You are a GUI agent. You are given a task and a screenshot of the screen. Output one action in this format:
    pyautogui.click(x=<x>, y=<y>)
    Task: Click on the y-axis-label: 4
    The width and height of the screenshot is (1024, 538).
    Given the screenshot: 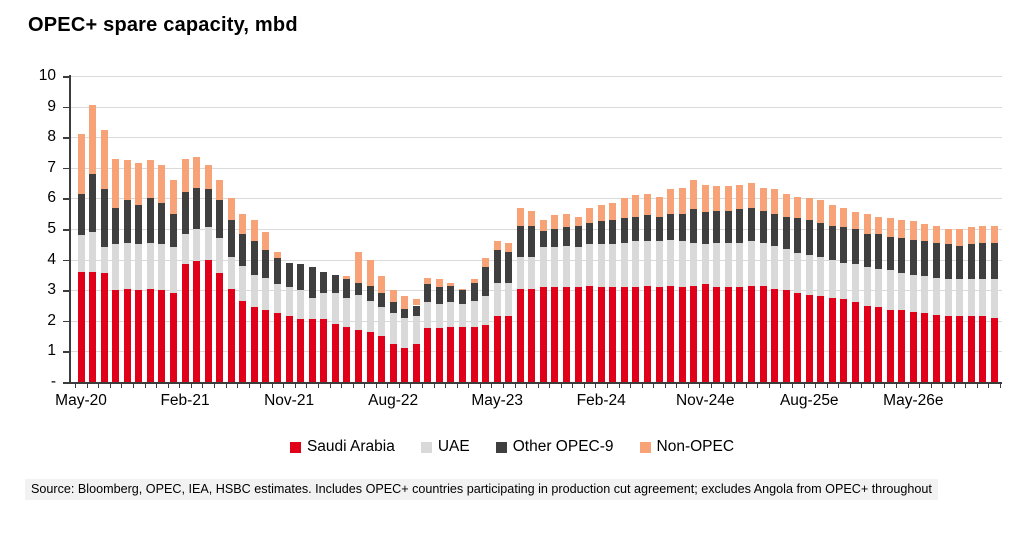 What is the action you would take?
    pyautogui.click(x=51, y=259)
    